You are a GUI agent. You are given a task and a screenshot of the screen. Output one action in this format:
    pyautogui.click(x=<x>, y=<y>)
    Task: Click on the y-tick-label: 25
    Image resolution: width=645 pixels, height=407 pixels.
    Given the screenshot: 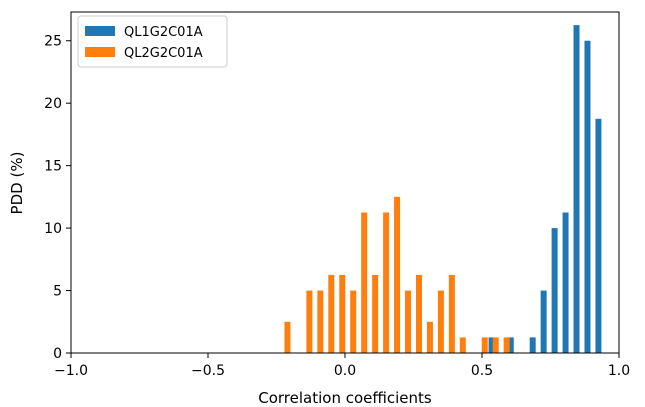 What is the action you would take?
    pyautogui.click(x=53, y=42)
    